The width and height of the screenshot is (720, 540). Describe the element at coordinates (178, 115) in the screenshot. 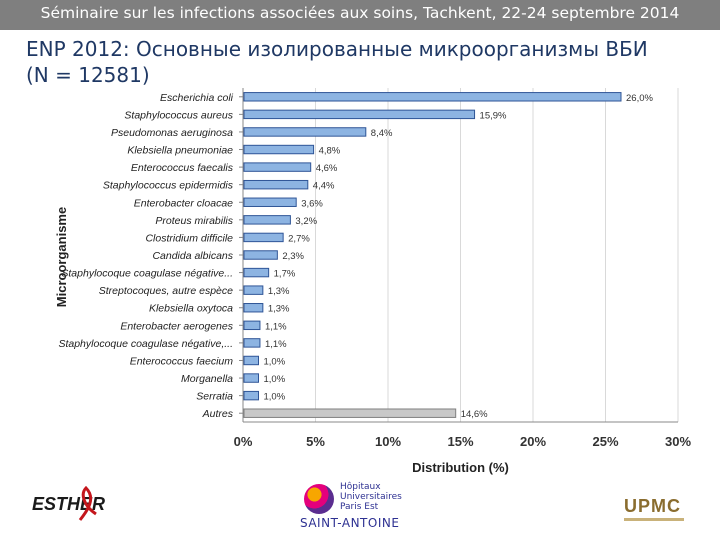

I see `y-category-label: Staphylococcus aureus` at that location.